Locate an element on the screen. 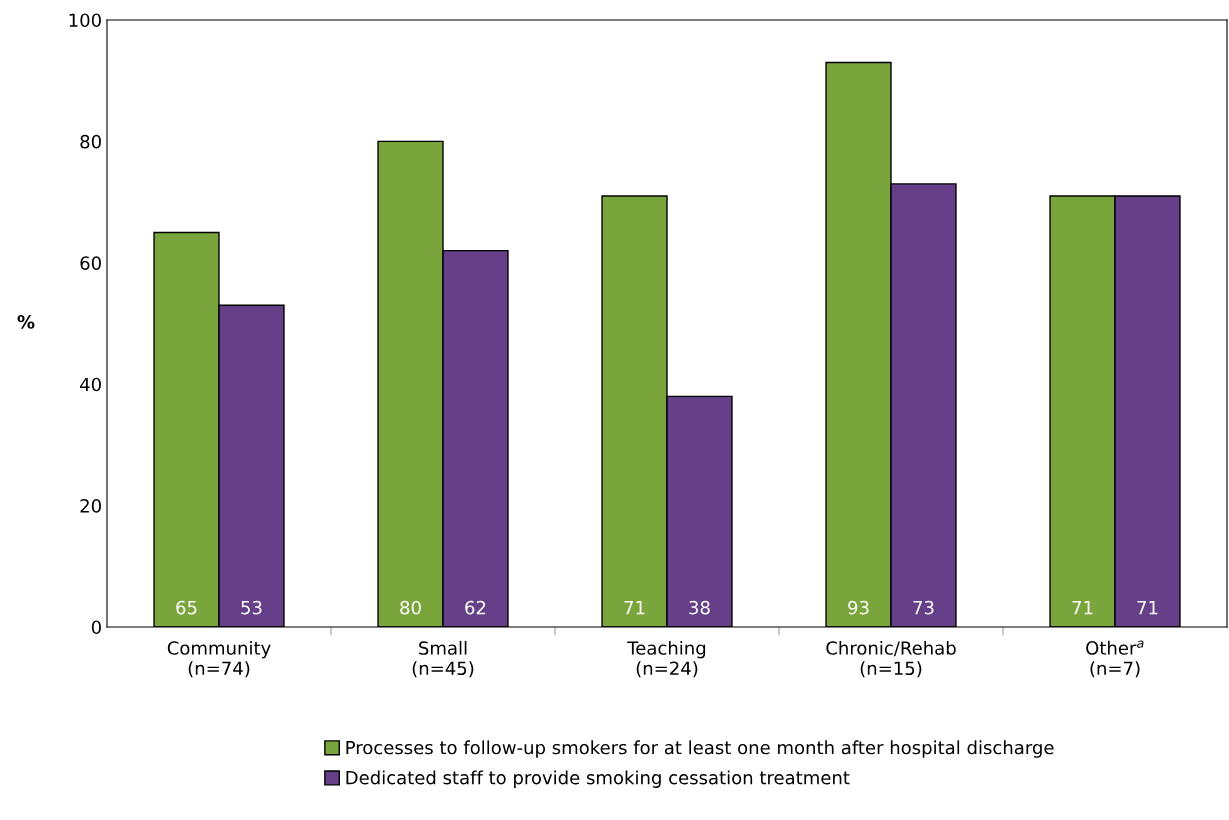 The width and height of the screenshot is (1229, 820). data-label: 65 is located at coordinates (186, 607).